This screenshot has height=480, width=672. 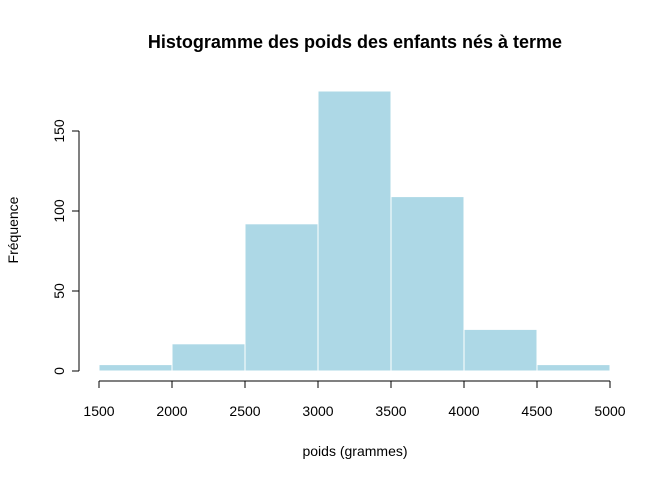 I want to click on x-axis-label: poids (grammes), so click(x=354, y=451).